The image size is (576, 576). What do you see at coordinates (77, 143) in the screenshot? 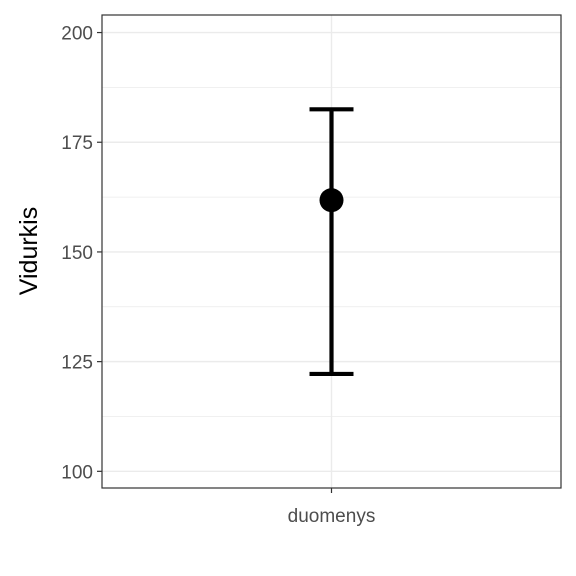
I see `y-tick-label: 175` at bounding box center [77, 143].